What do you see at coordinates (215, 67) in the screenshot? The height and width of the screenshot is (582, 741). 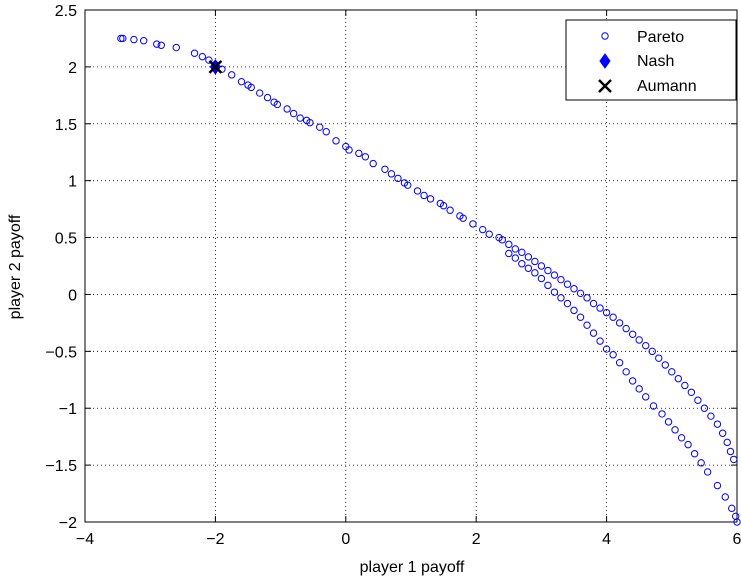 I see `aumann-point` at bounding box center [215, 67].